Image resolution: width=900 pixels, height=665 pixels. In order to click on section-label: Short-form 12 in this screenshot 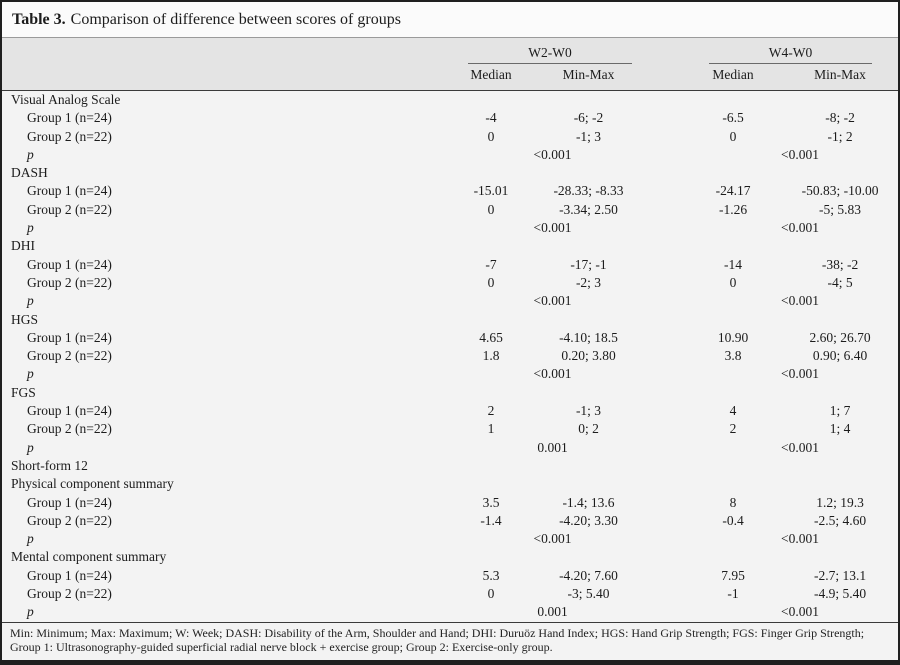, I will do `click(49, 465)`.